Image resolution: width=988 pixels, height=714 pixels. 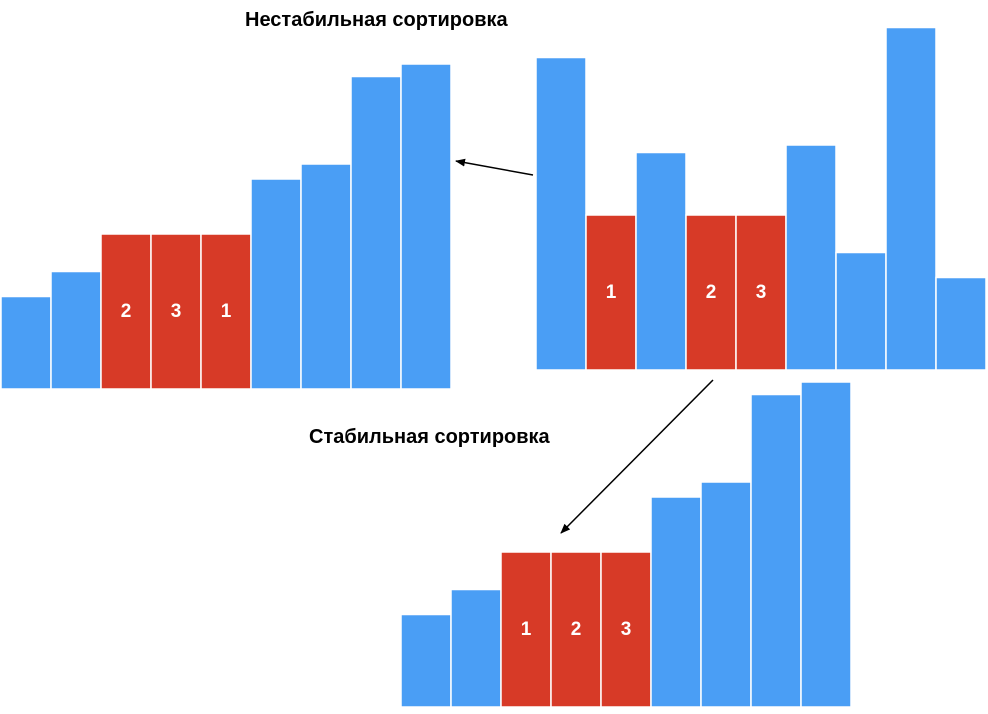 What do you see at coordinates (494, 167) in the screenshot?
I see `arrow-to-unstable` at bounding box center [494, 167].